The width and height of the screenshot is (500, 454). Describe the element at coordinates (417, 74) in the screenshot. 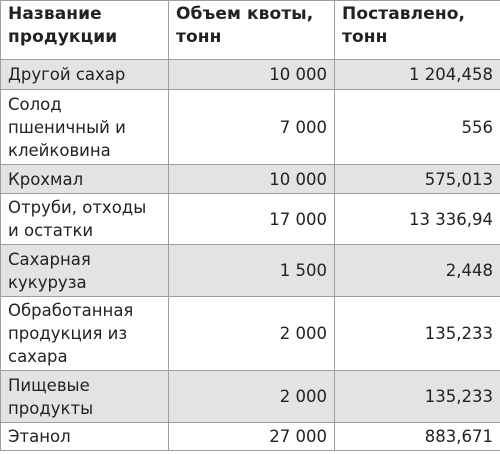

I see `delivered-cell: 1 204,458` at that location.